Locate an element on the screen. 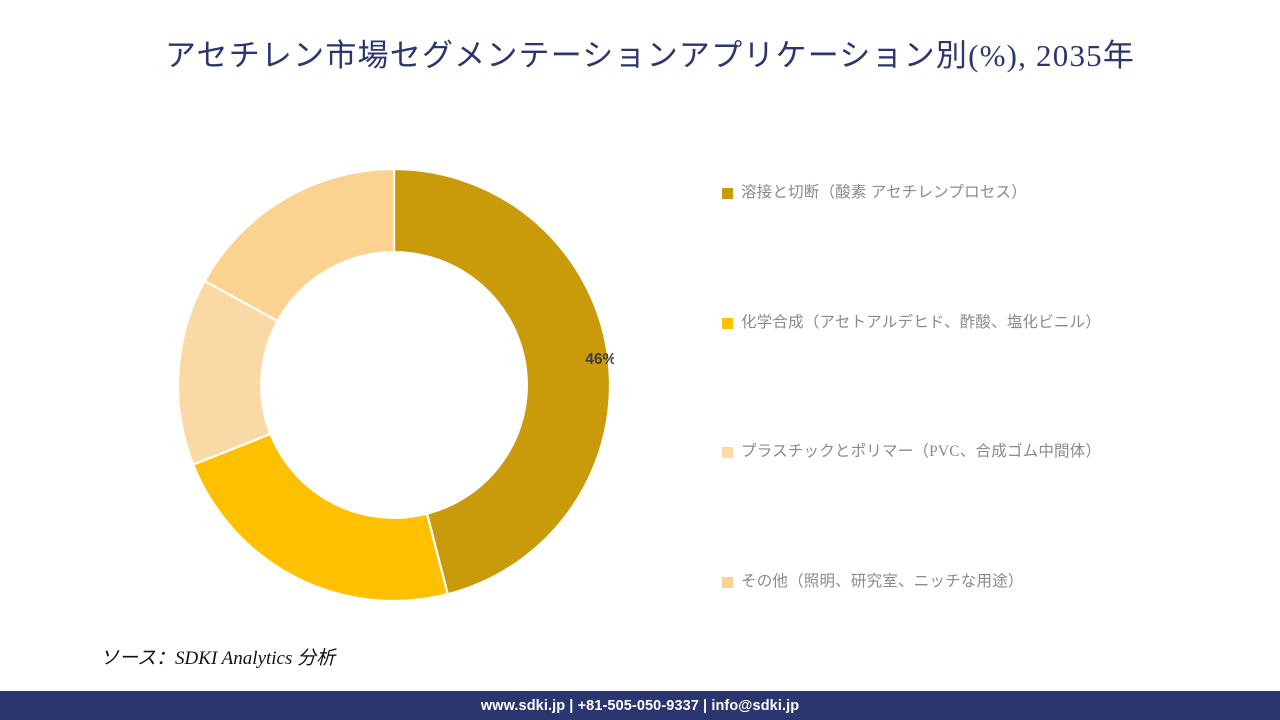 This screenshot has width=1280, height=720. legend-item: プラスチックとポリマー（PVC、合成ゴム中間体） is located at coordinates (911, 452).